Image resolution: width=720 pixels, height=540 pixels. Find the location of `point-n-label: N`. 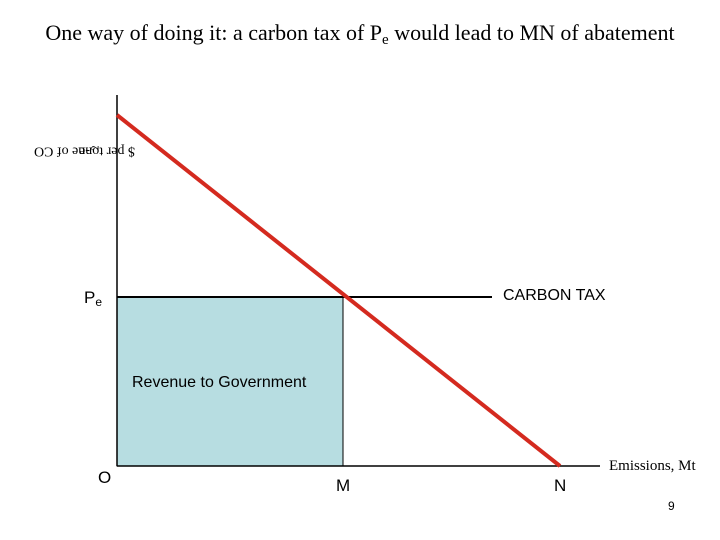

point-n-label: N is located at coordinates (560, 485).